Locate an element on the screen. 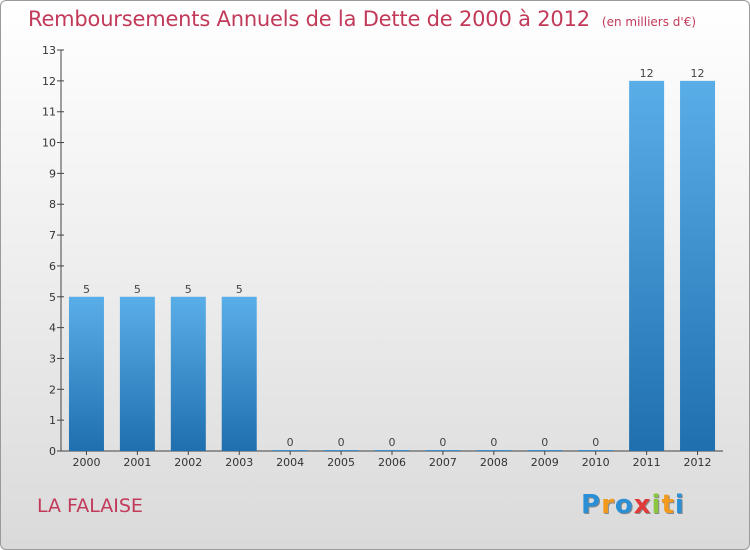  logo-letter: P is located at coordinates (591, 505).